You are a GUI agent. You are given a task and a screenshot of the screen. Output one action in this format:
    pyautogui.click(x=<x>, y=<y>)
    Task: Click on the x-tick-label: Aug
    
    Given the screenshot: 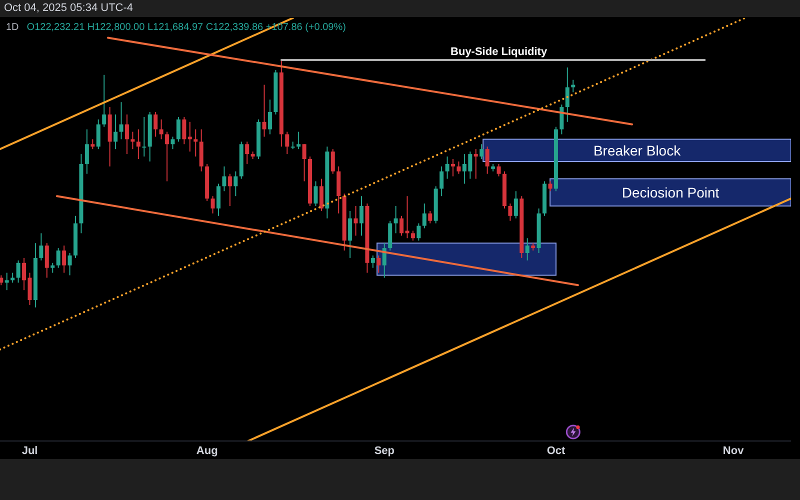 What is the action you would take?
    pyautogui.click(x=207, y=450)
    